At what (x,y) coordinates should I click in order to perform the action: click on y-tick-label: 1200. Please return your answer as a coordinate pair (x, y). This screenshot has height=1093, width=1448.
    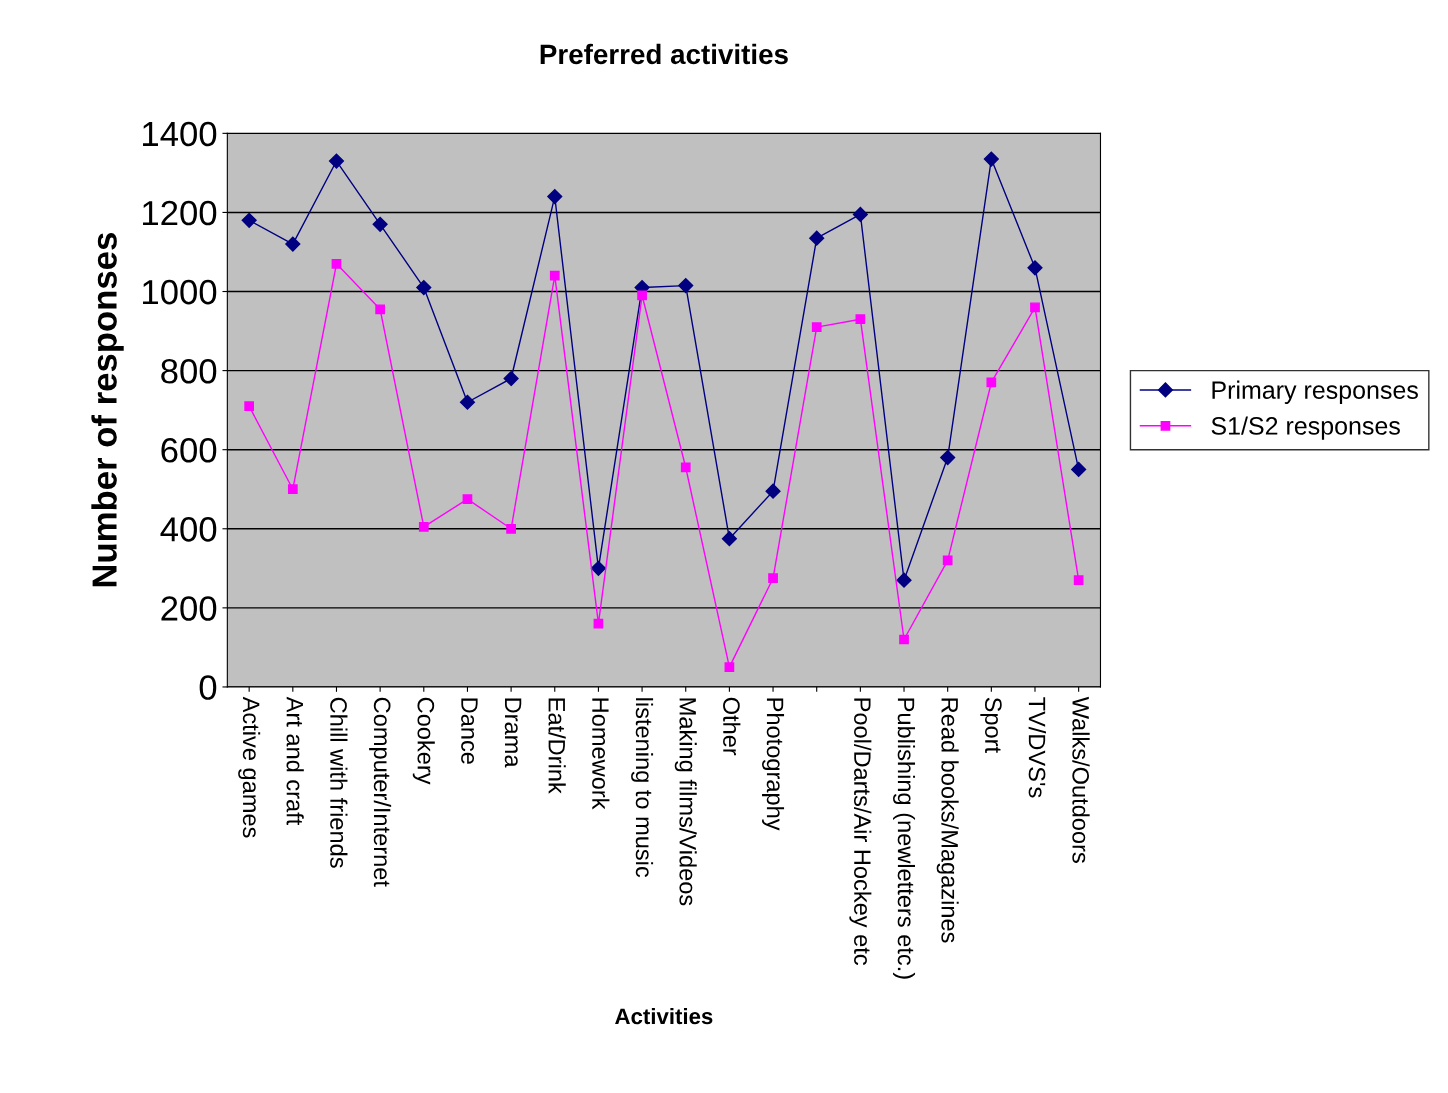
    Looking at the image, I should click on (180, 213).